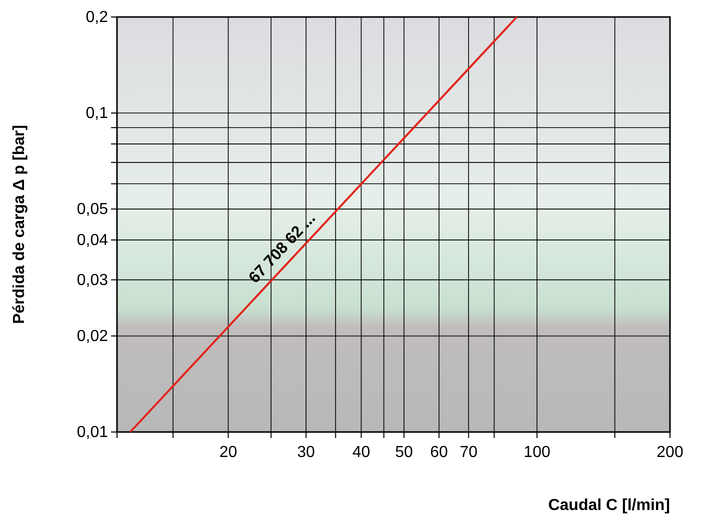 Image resolution: width=704 pixels, height=520 pixels. Describe the element at coordinates (92, 433) in the screenshot. I see `y-tick-label: 0,01` at that location.